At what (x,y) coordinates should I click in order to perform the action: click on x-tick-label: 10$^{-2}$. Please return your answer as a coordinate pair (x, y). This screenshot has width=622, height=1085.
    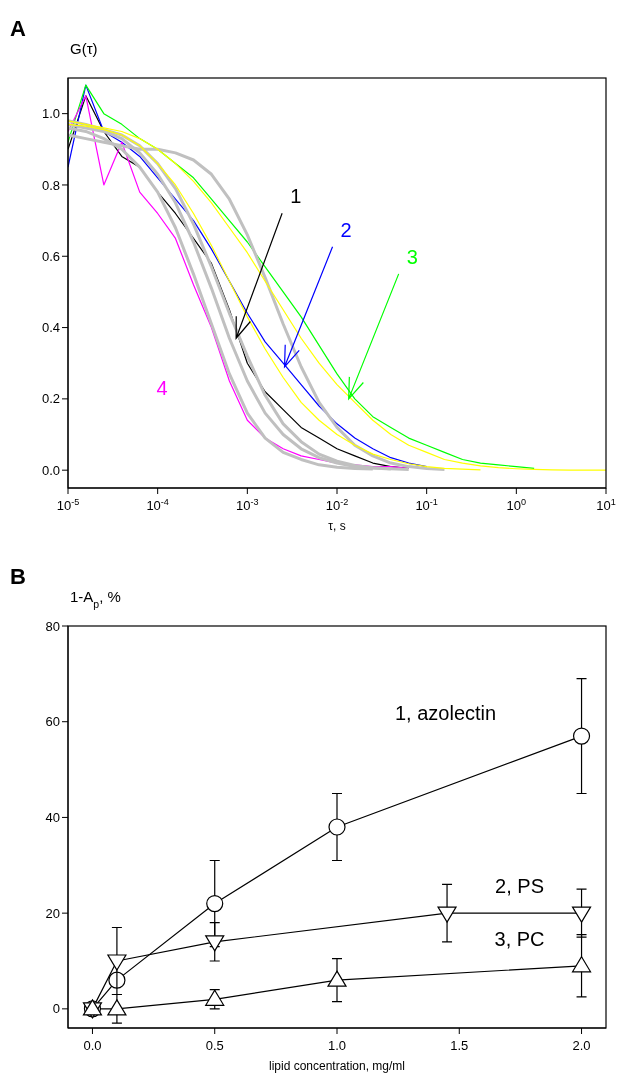
    Looking at the image, I should click on (337, 505).